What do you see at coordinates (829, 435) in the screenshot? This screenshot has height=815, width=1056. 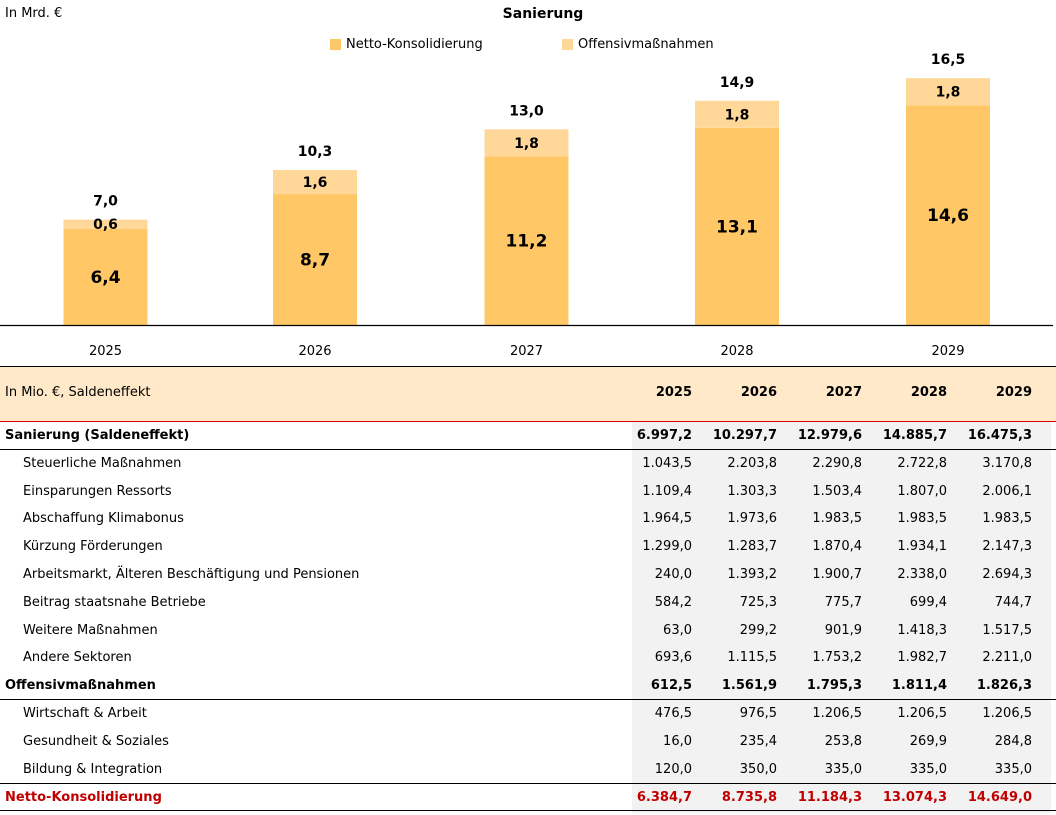 I see `cell-value: 12.979,6` at bounding box center [829, 435].